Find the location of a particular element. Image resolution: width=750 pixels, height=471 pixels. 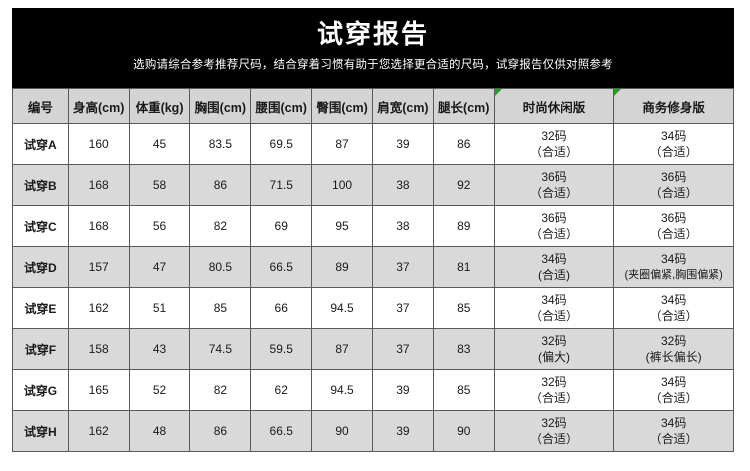

cell-bust: 85 is located at coordinates (220, 308).